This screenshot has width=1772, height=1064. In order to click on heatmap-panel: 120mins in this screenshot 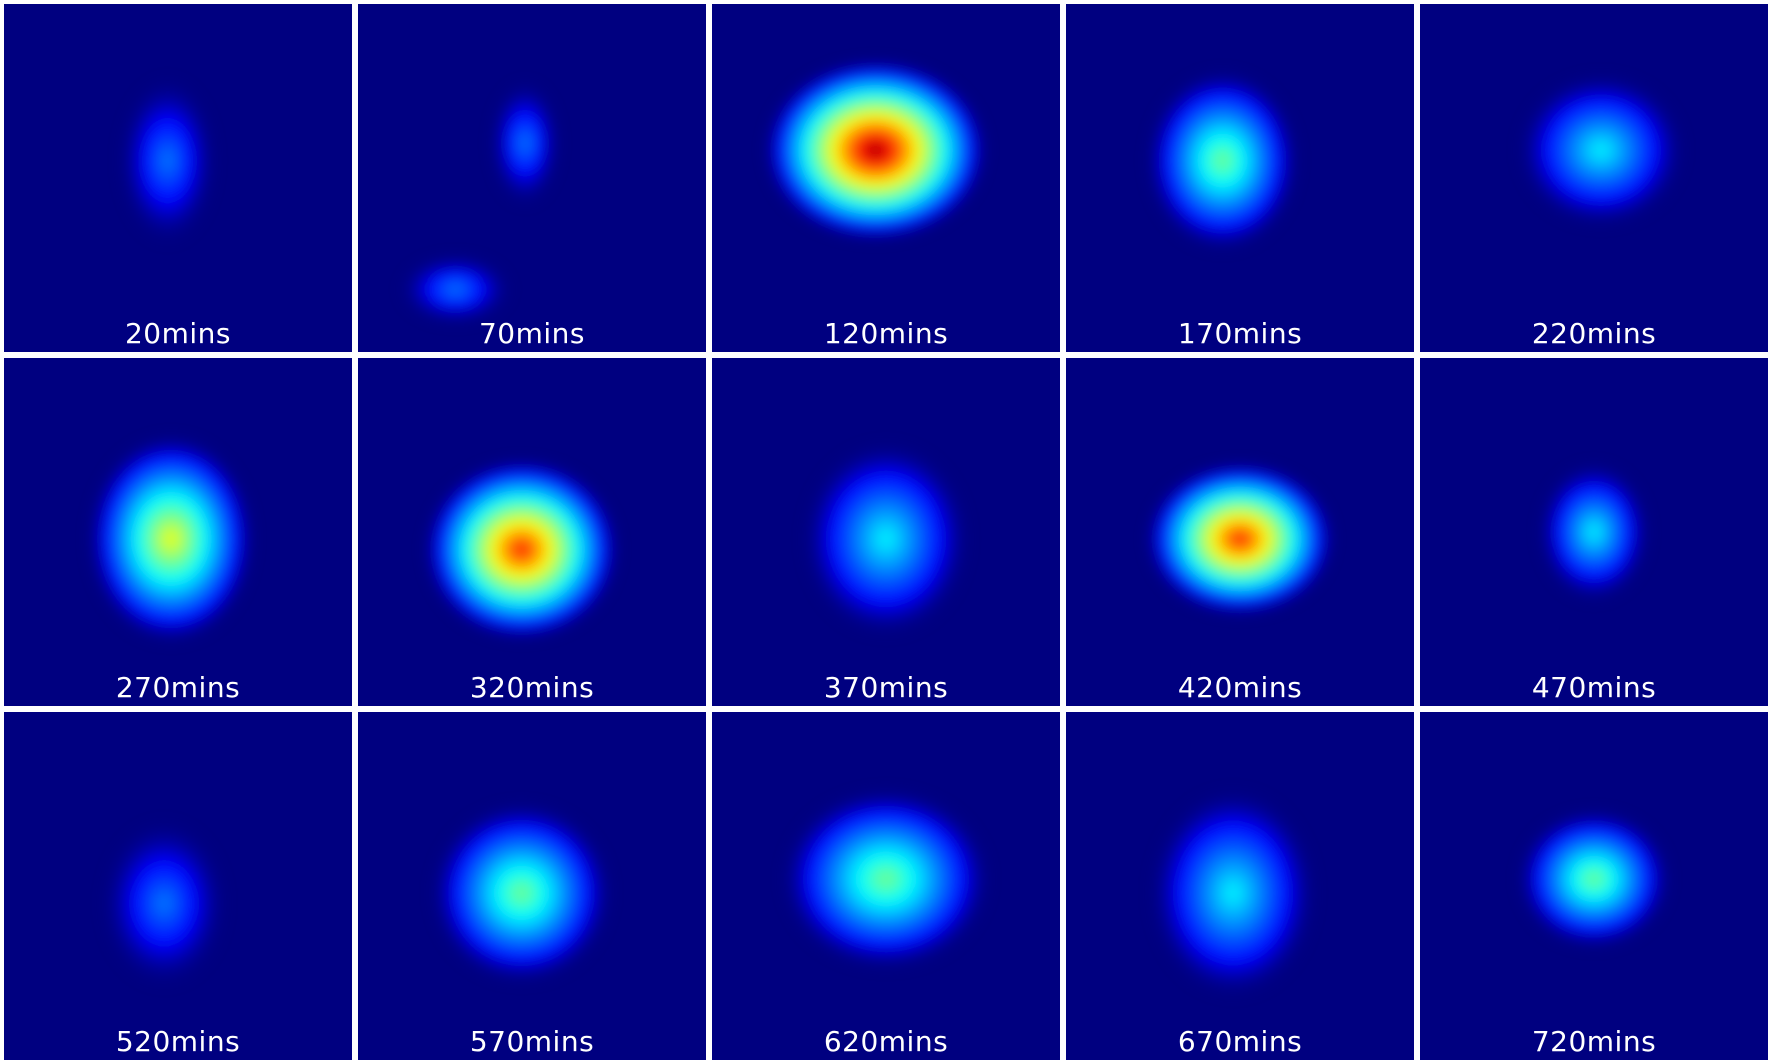, I will do `click(886, 178)`.